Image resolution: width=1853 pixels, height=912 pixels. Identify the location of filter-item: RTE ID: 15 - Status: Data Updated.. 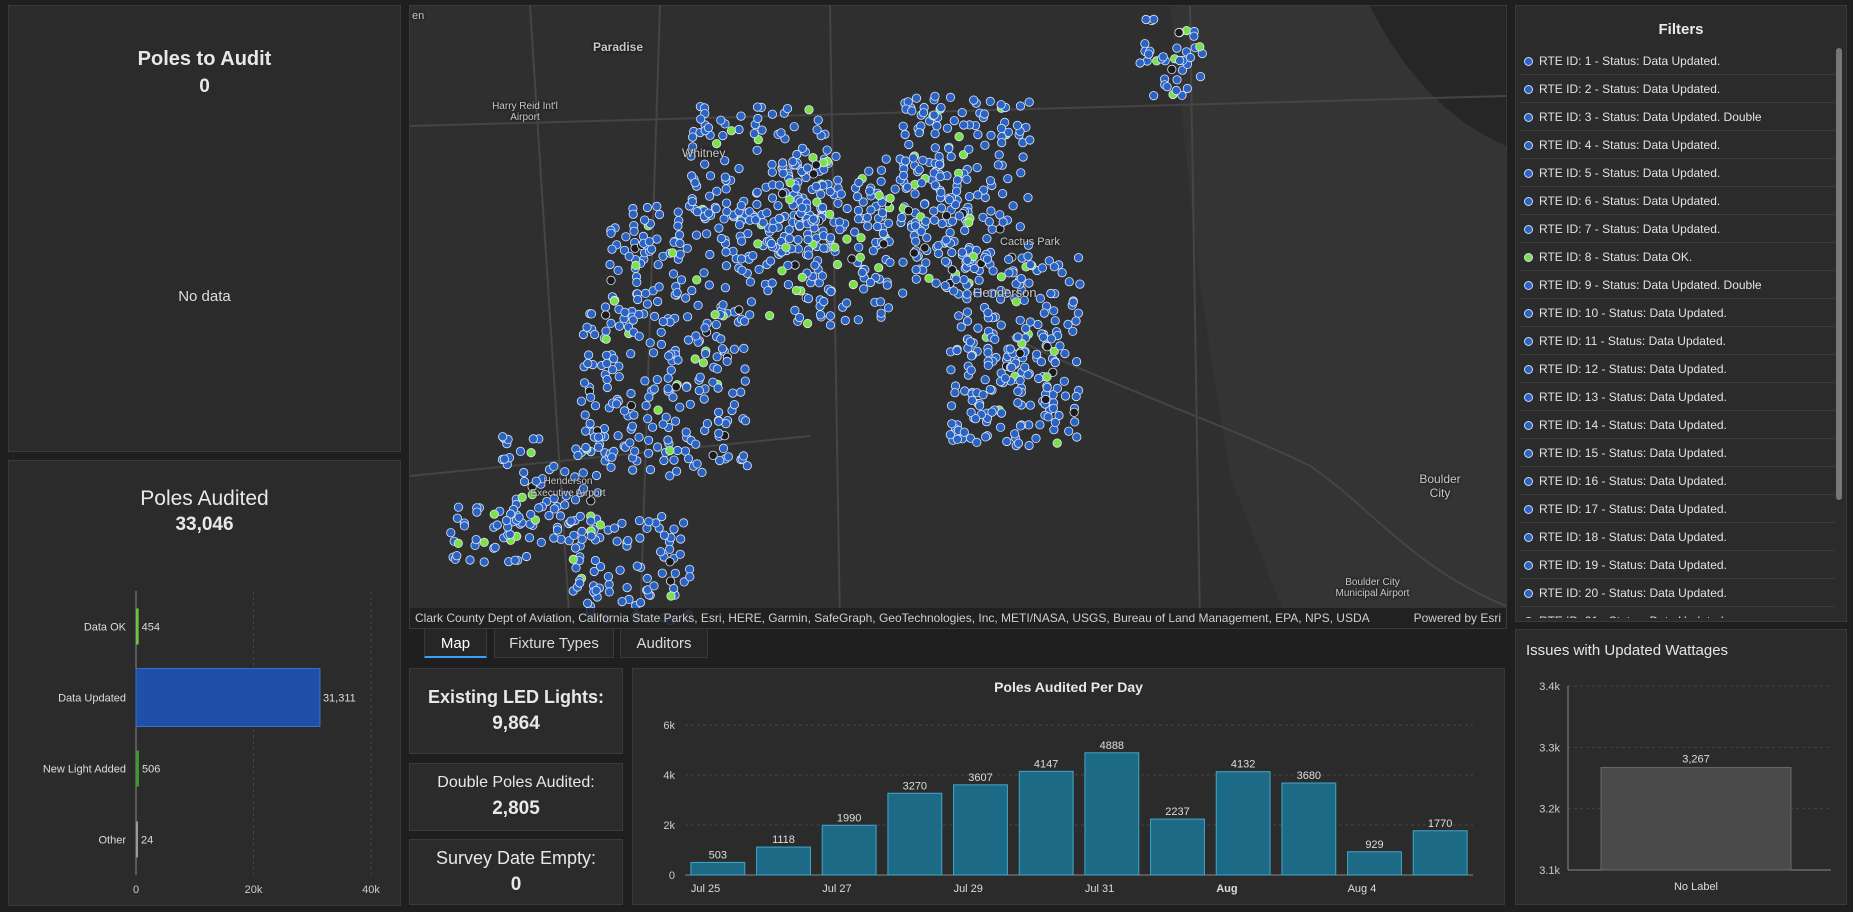
(1677, 453).